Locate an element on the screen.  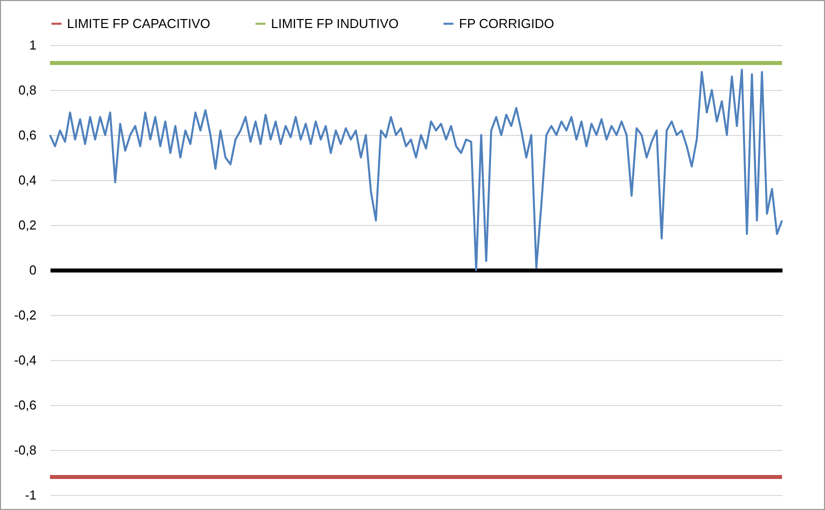
y-tick-label: 0,8 is located at coordinates (27, 90).